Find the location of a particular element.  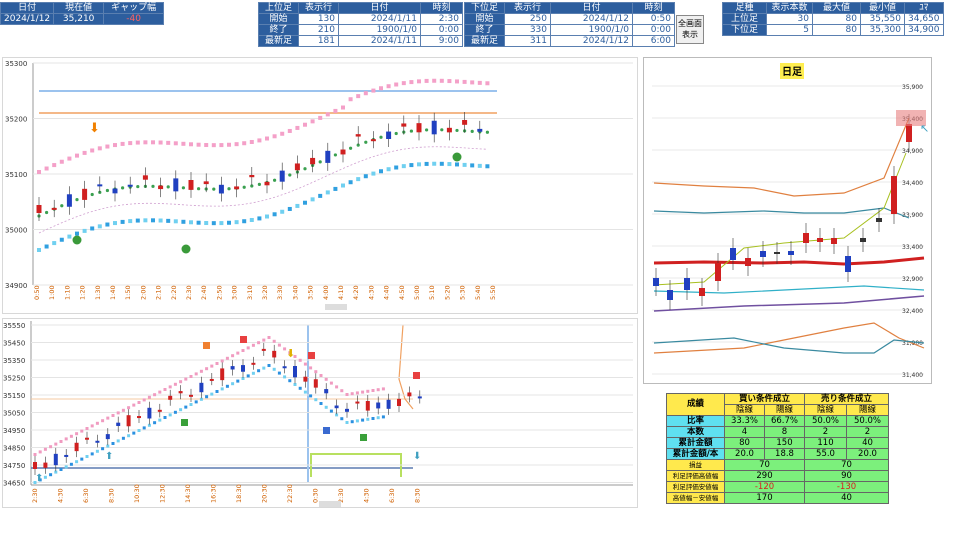

signal-box-icon is located at coordinates (416, 375).